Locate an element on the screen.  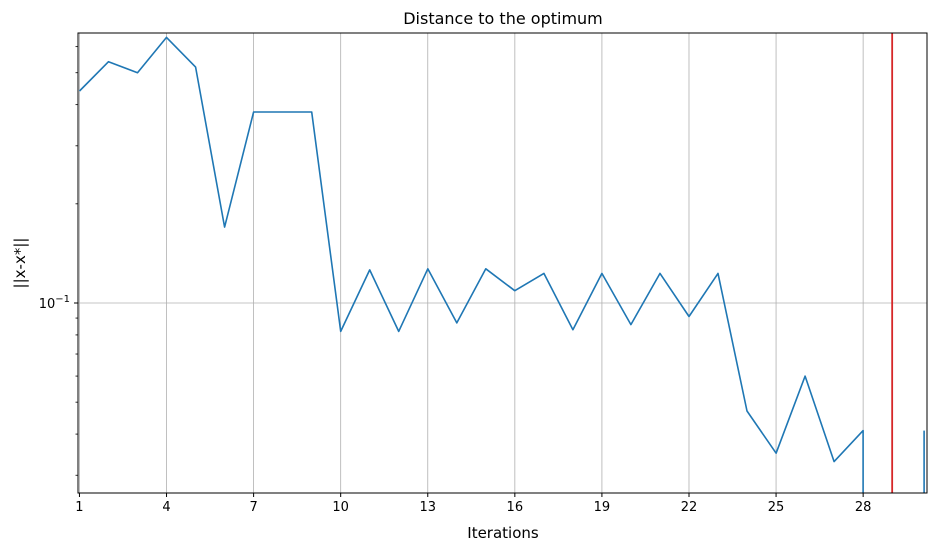
x-tick-label: 28 is located at coordinates (863, 507).